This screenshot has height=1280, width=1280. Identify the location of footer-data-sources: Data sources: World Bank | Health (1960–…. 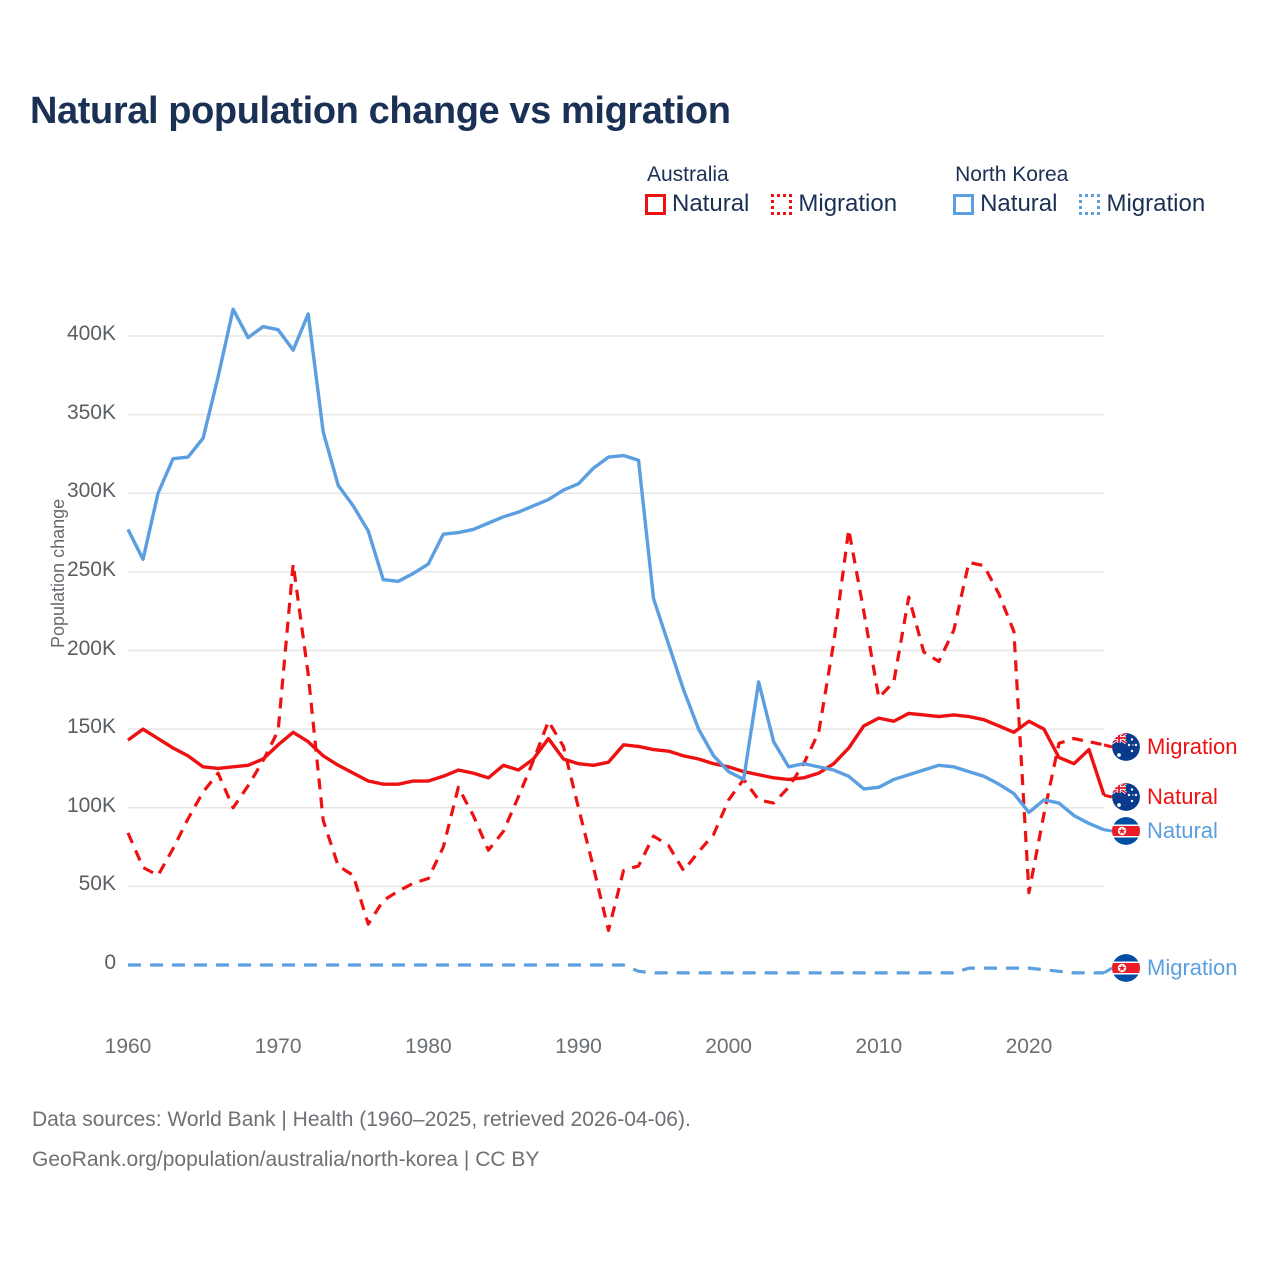
(361, 1119).